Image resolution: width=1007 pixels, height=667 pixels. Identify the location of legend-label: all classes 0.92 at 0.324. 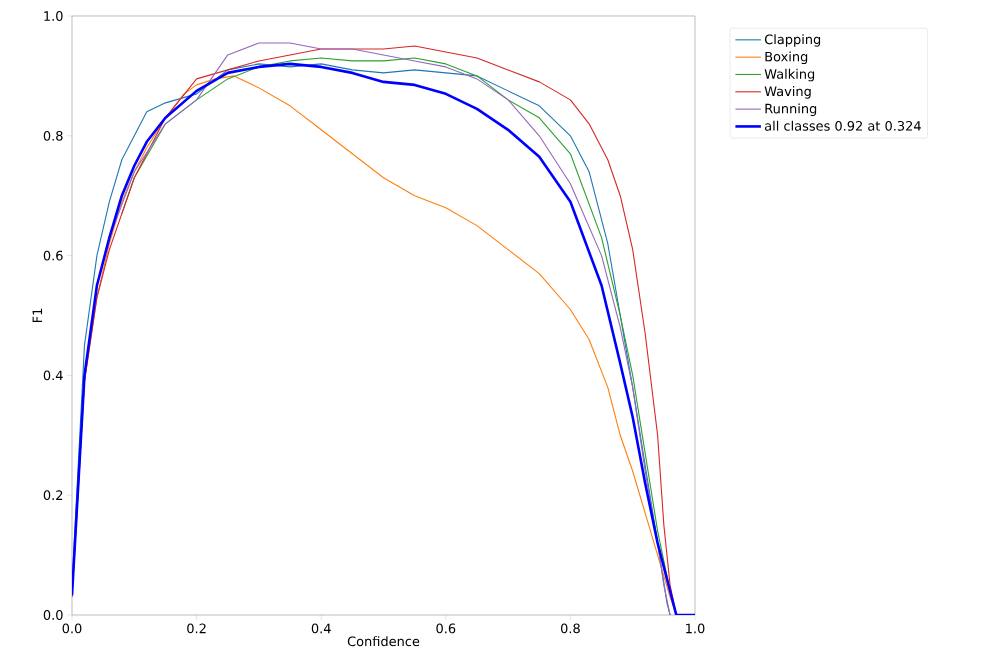
(842, 125).